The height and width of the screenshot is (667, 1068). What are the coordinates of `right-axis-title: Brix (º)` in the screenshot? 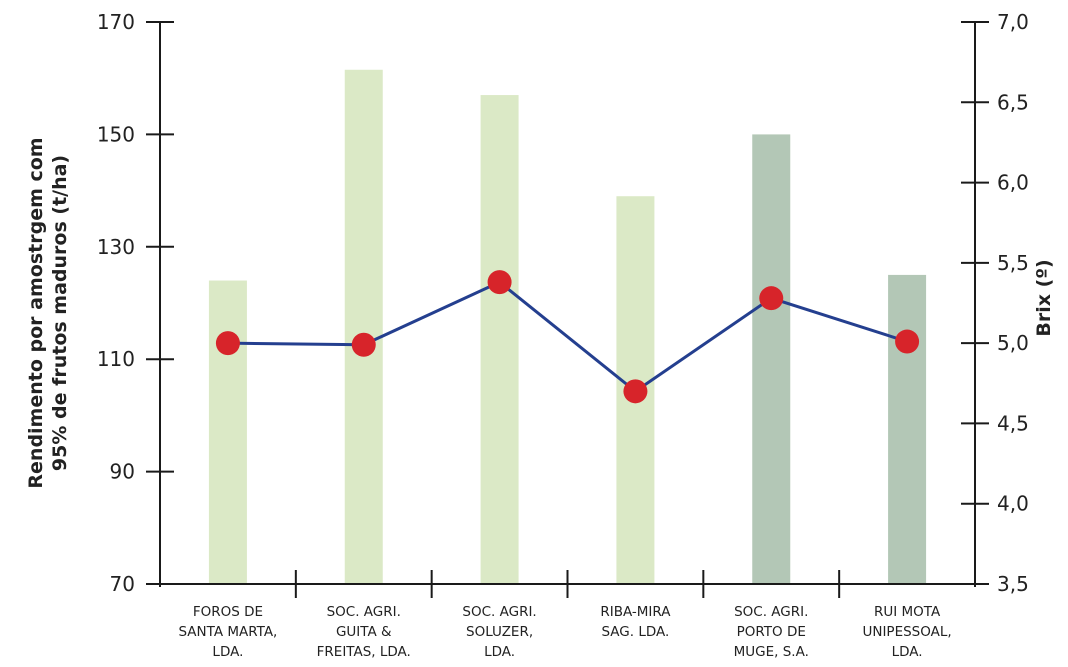 It's located at (1044, 297).